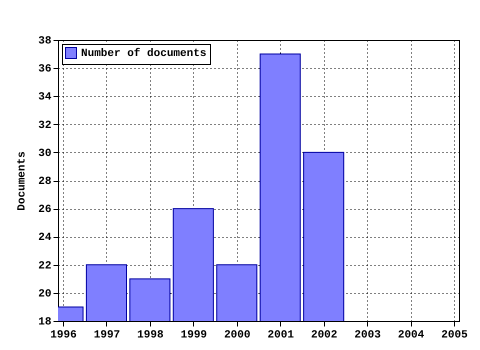 This screenshot has width=480, height=350. I want to click on x-tick-label: 2001, so click(281, 336).